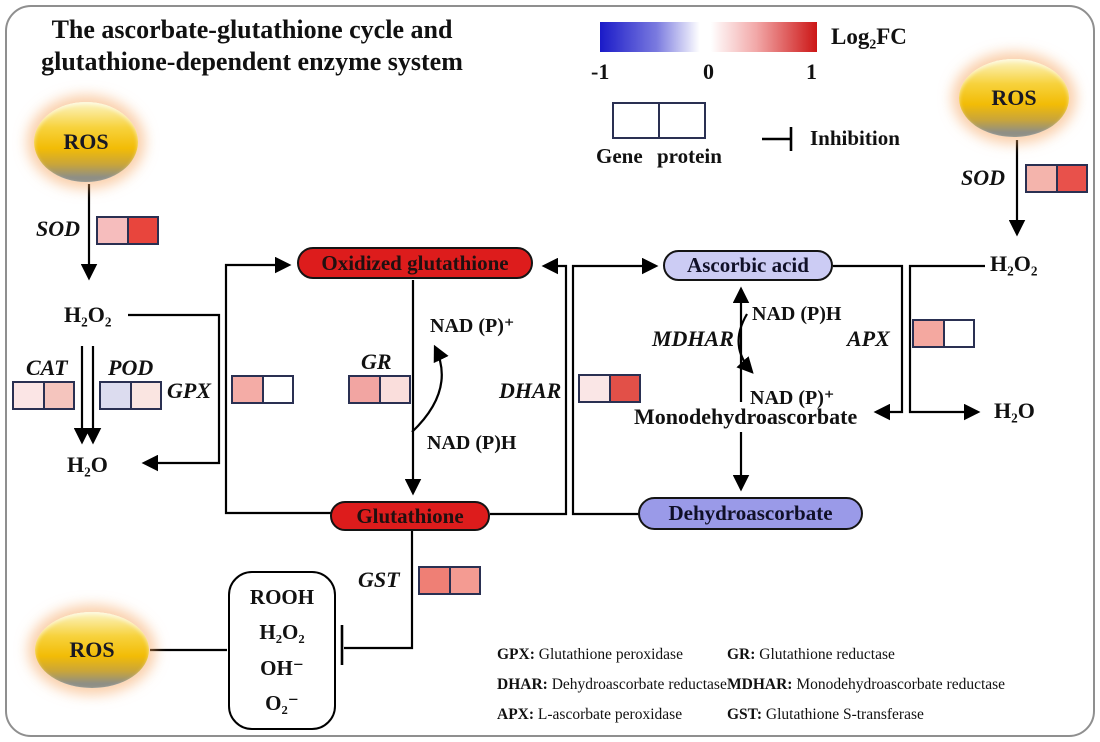  Describe the element at coordinates (282, 650) in the screenshot. I see `ros-target-box: ROOH H₂O₂ OH⁻ O₂⁻` at that location.